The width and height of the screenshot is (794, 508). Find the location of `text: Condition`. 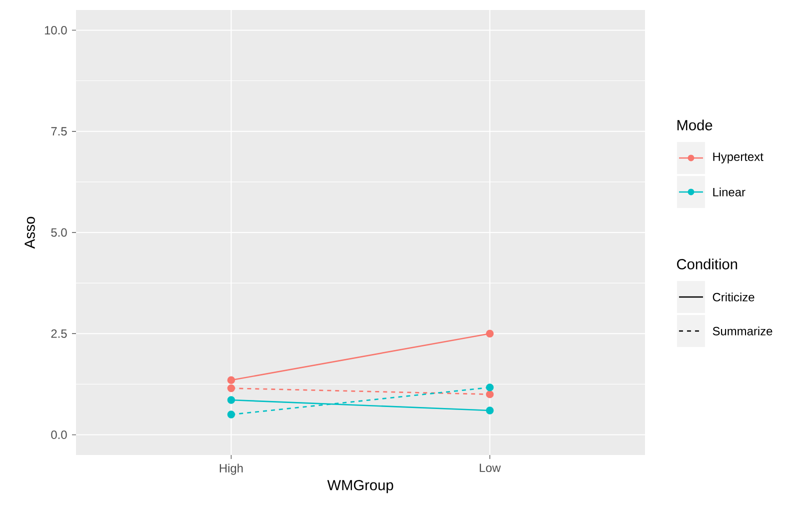

text: Condition is located at coordinates (707, 264).